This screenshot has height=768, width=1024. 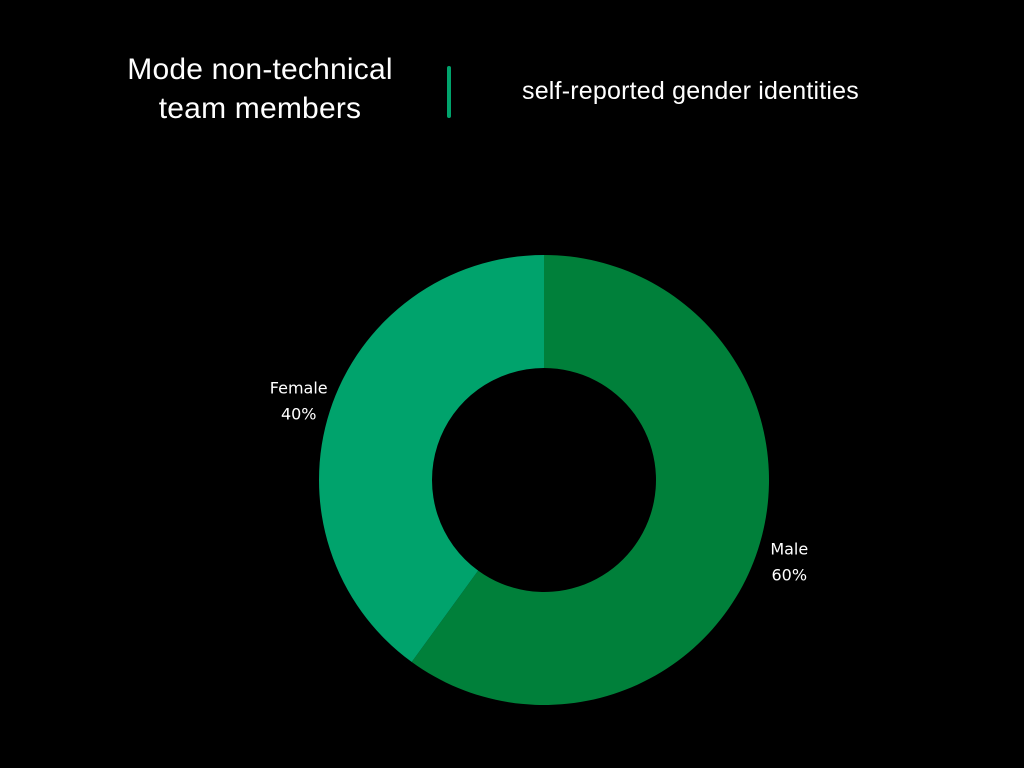 What do you see at coordinates (449, 92) in the screenshot?
I see `title-divider` at bounding box center [449, 92].